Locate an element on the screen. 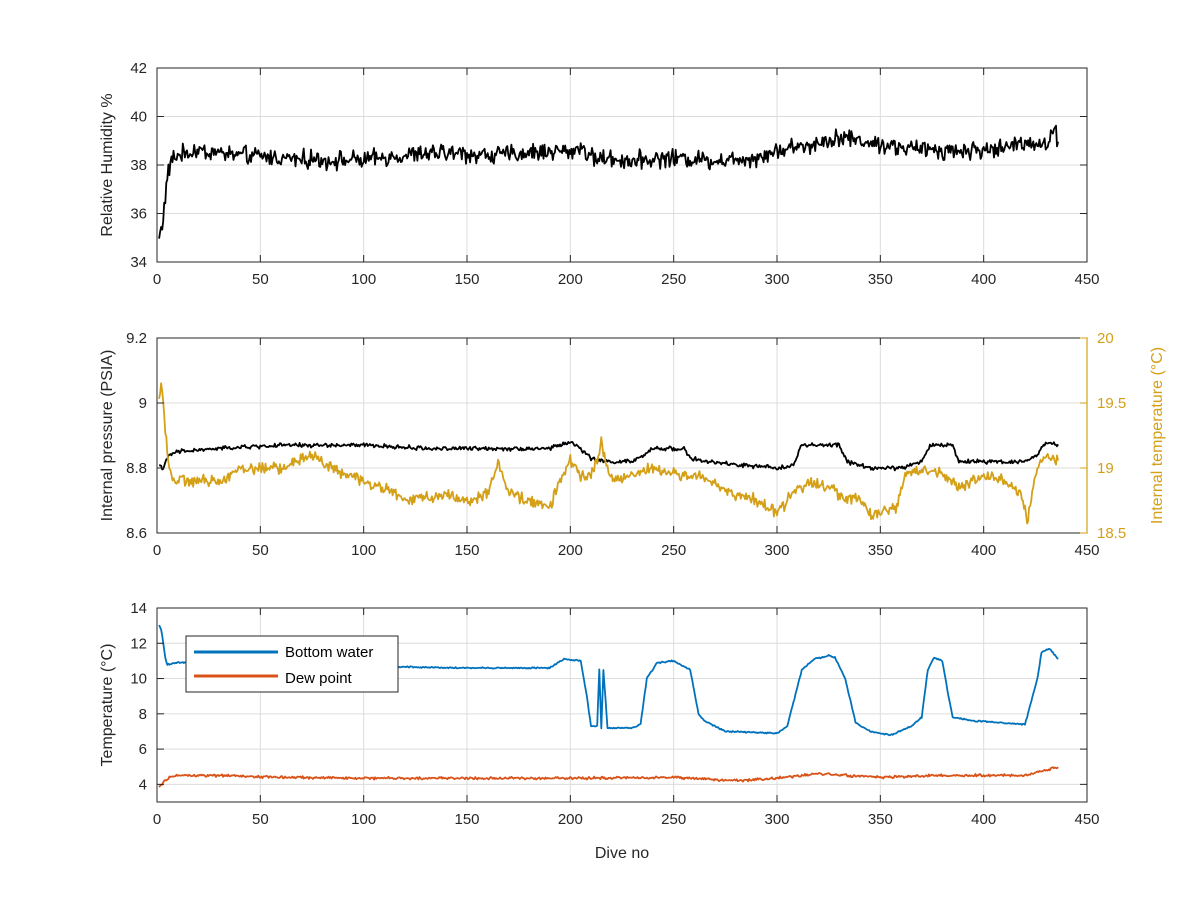 This screenshot has height=900, width=1200. legend: Bottom water Dew point is located at coordinates (292, 664).